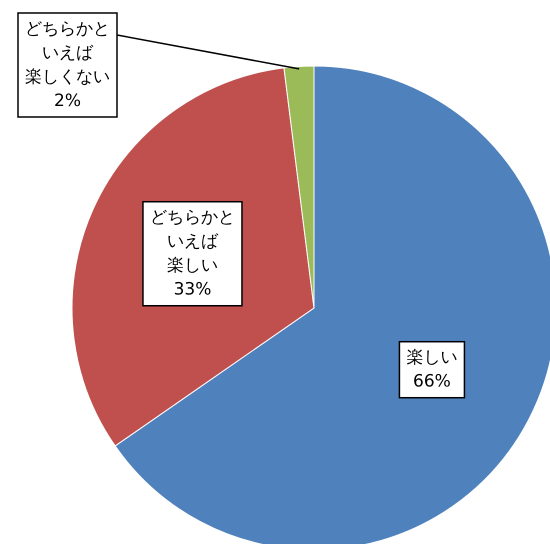 The height and width of the screenshot is (544, 550). I want to click on slice-label: どちらかといえば楽しくない, so click(67, 53).